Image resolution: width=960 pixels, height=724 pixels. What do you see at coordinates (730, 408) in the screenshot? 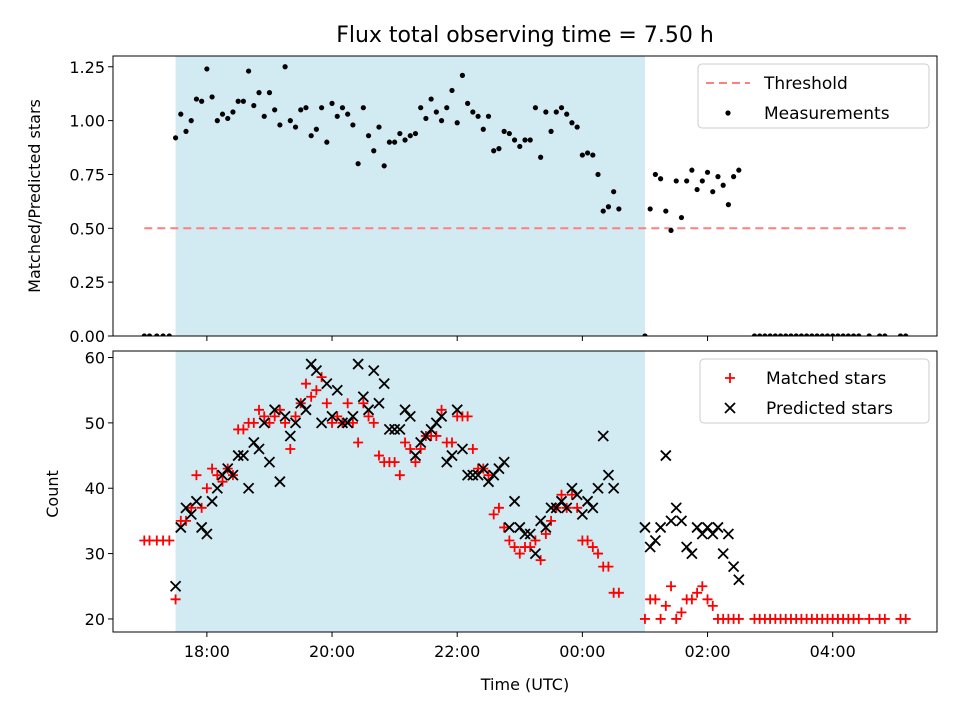
I see `legend-predicted-swatch` at bounding box center [730, 408].